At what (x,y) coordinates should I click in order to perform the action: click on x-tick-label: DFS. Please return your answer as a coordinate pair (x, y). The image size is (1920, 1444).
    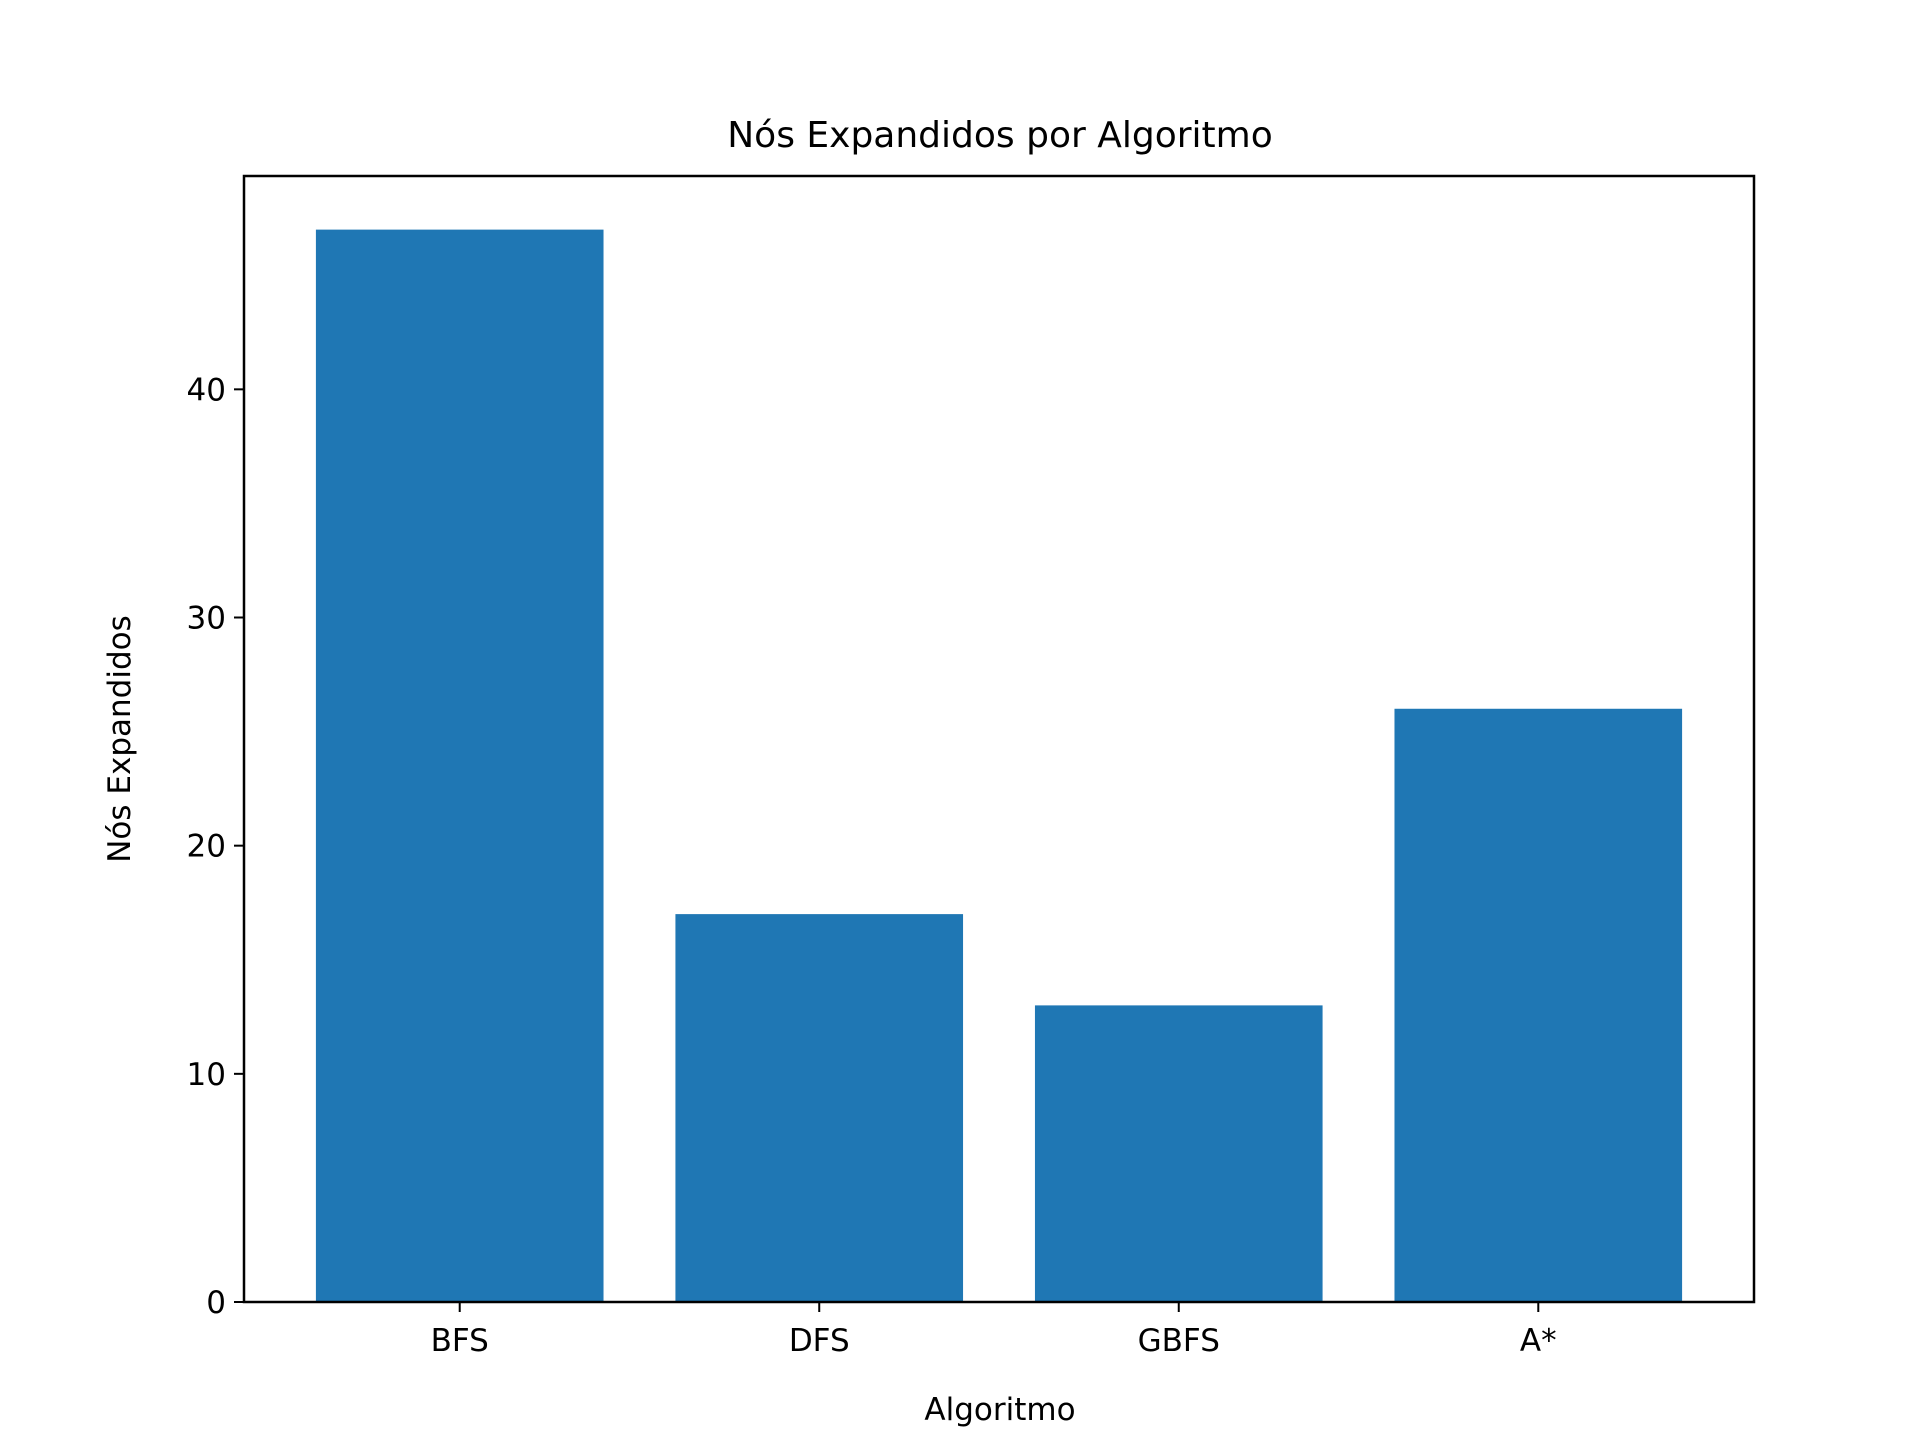
    Looking at the image, I should click on (819, 1341).